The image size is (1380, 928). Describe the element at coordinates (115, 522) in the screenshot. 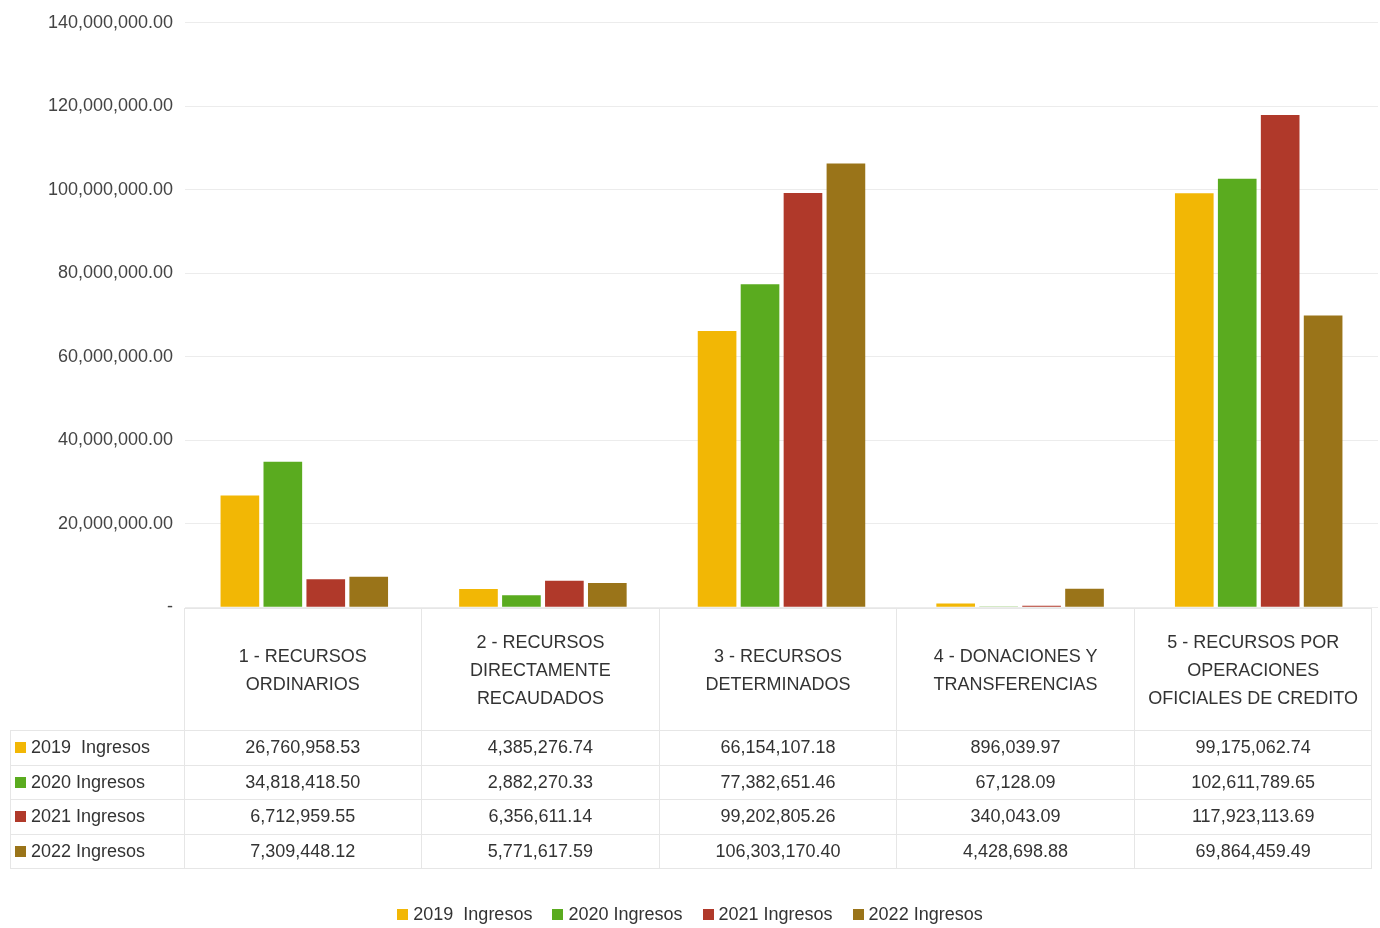

I see `y-tick-label: 20,000,000.00` at that location.